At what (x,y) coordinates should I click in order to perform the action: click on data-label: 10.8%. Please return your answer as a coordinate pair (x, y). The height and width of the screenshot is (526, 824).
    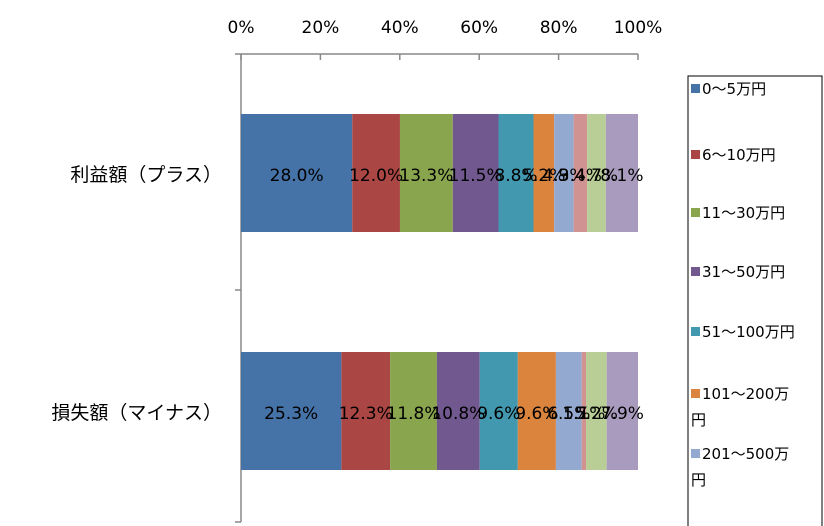
    Looking at the image, I should click on (458, 414).